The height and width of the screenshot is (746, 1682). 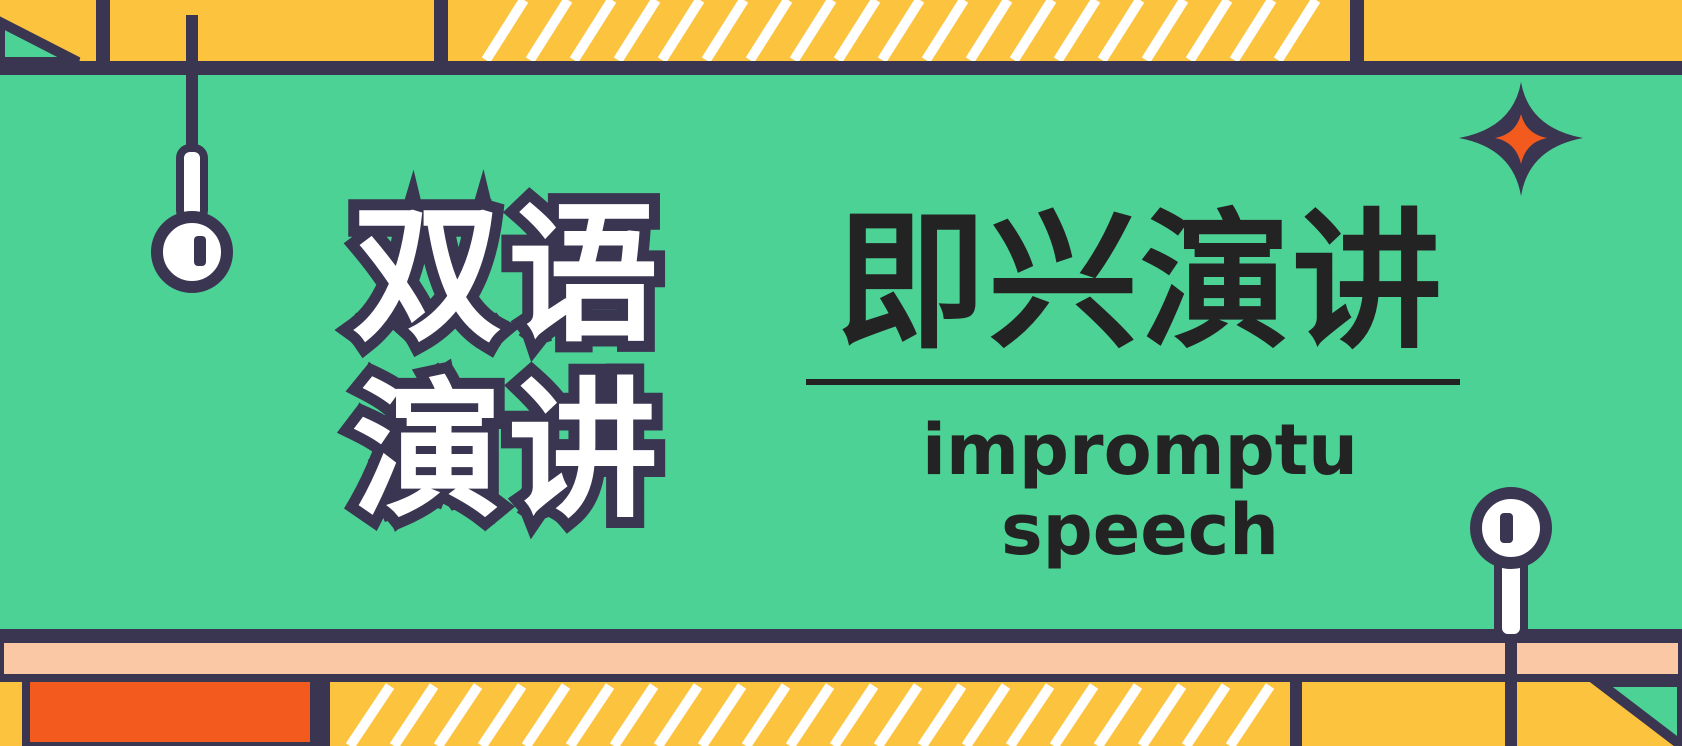 I want to click on top-stripes, so click(x=901, y=31).